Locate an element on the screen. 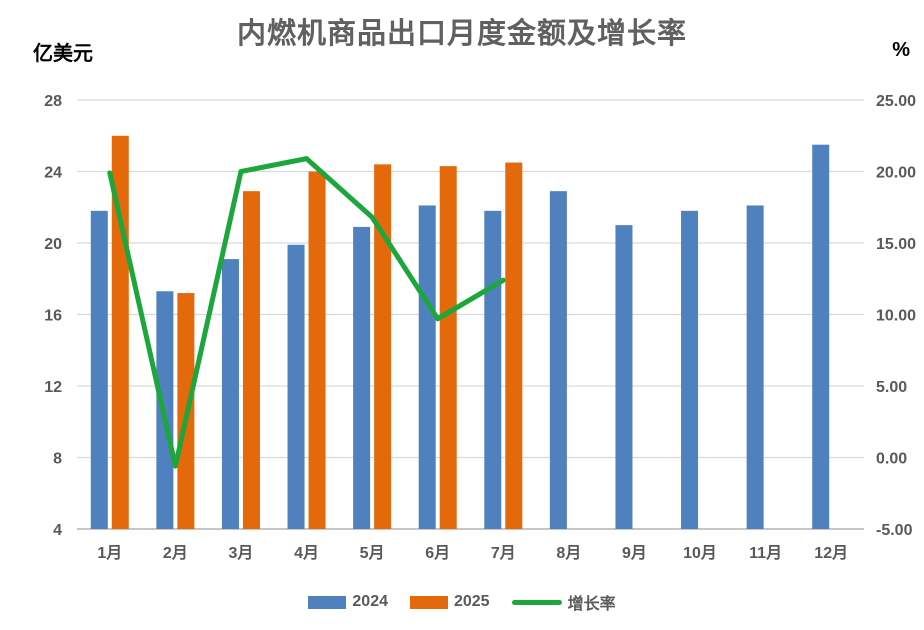 Image resolution: width=924 pixels, height=630 pixels. right-axis-tick: 20.00 is located at coordinates (896, 173).